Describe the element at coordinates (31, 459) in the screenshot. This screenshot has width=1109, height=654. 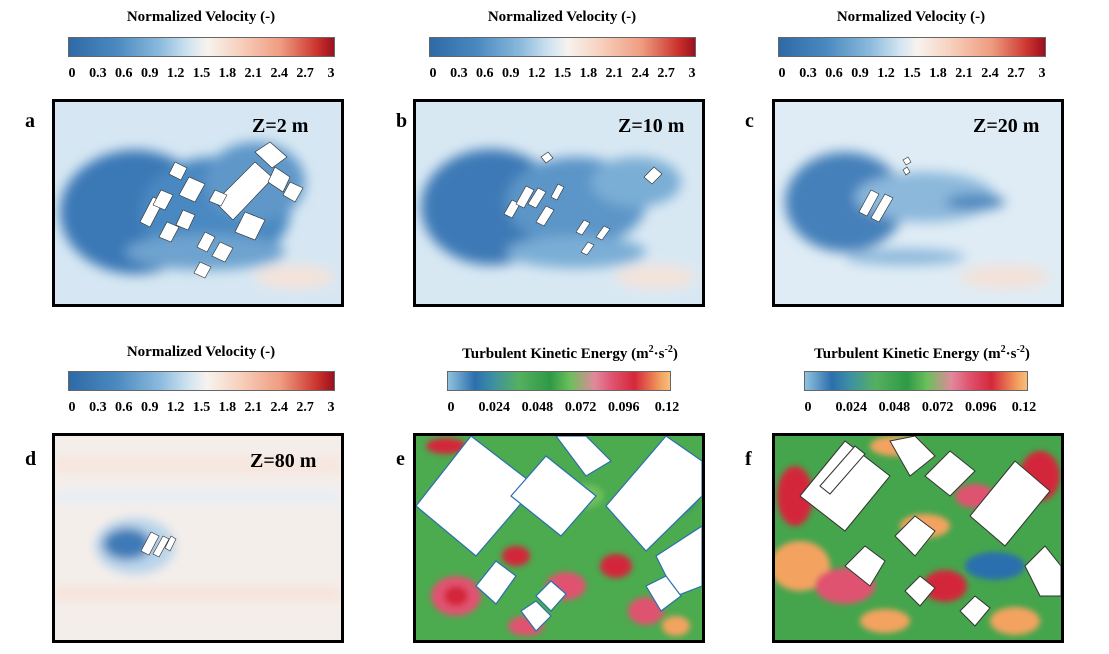
I see `panel-label-d: d` at that location.